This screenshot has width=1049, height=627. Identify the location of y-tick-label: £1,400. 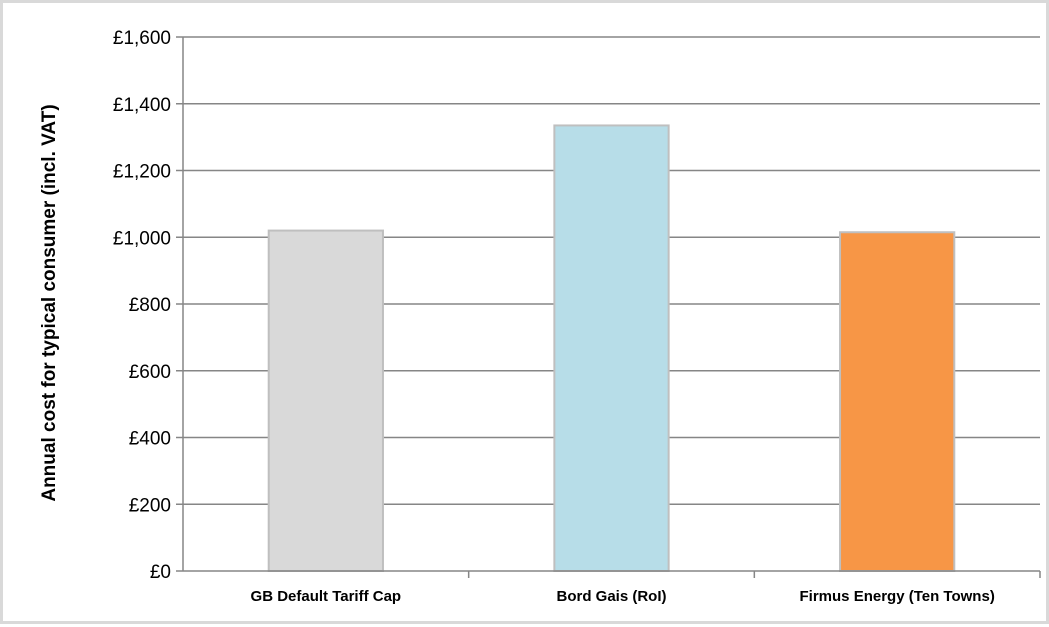
(142, 105).